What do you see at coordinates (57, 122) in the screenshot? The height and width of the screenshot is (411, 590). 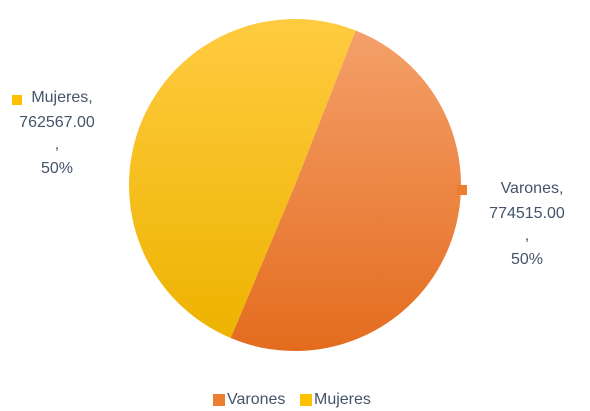 I see `data-label-value: 762567.00` at bounding box center [57, 122].